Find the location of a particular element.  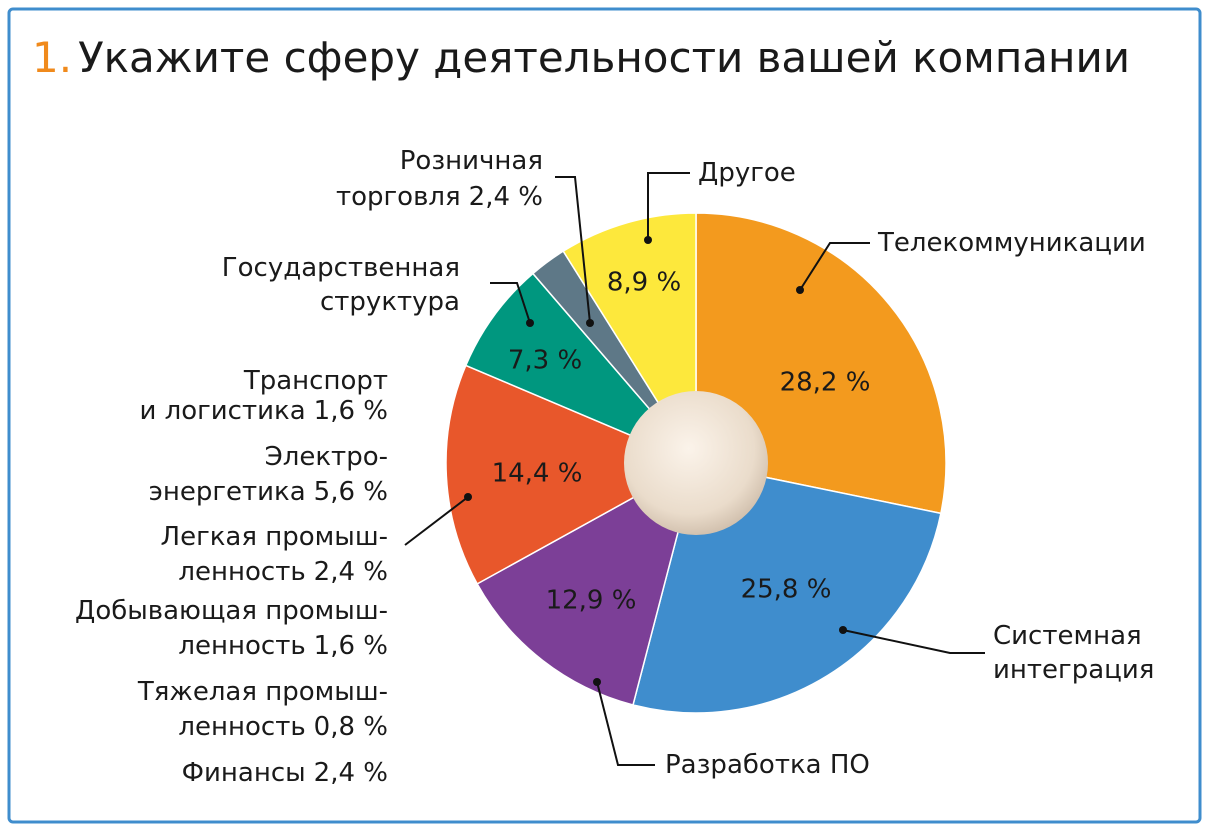

breakdown-label: Финансы 2,4 % is located at coordinates (285, 773).